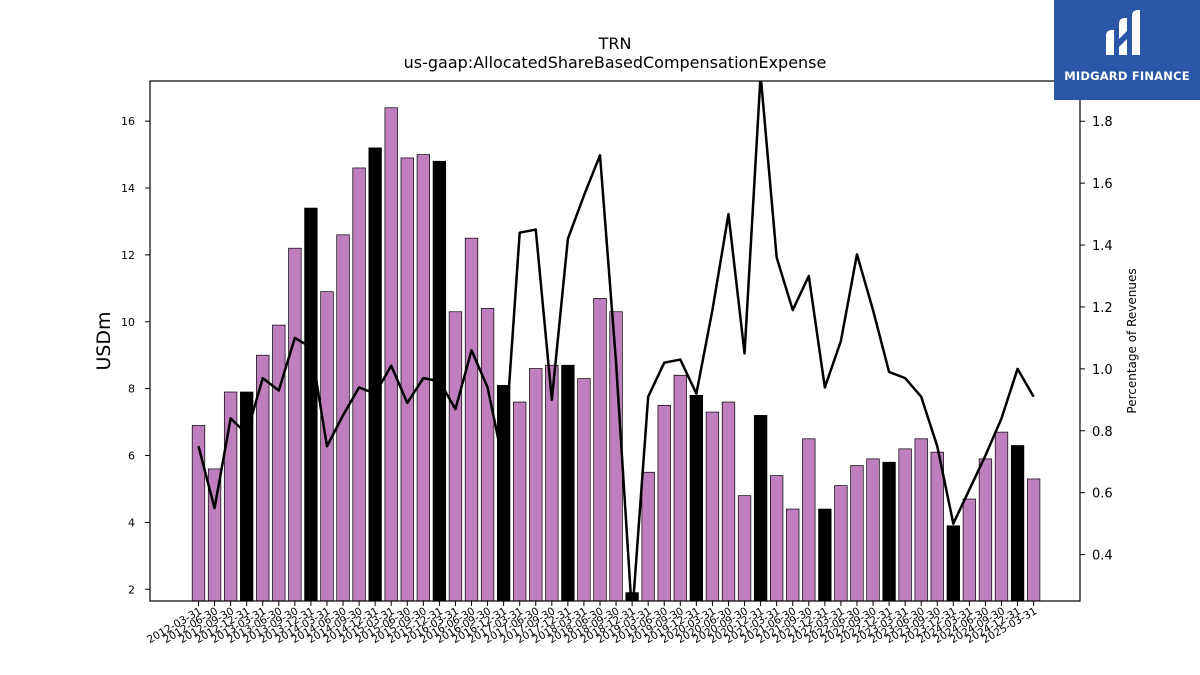  Describe the element at coordinates (1102, 246) in the screenshot. I see `y2-tick-label: 1.4` at that location.